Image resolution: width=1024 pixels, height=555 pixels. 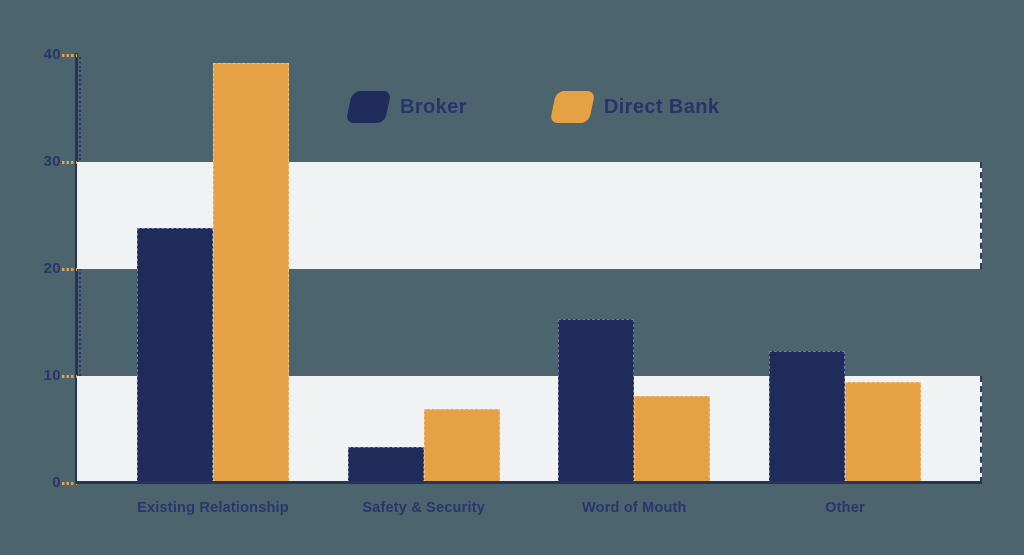 What do you see at coordinates (52, 375) in the screenshot?
I see `y-tick-label-10: 10` at bounding box center [52, 375].